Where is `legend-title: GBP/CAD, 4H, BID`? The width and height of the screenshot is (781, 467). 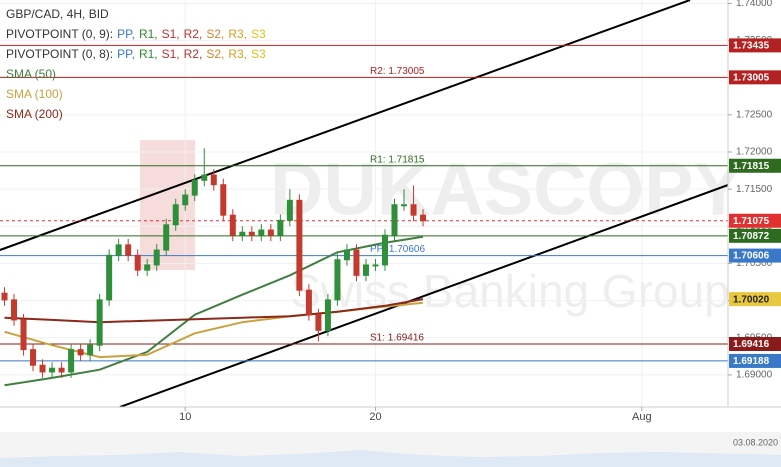
legend-title: GBP/CAD, 4H, BID is located at coordinates (57, 14).